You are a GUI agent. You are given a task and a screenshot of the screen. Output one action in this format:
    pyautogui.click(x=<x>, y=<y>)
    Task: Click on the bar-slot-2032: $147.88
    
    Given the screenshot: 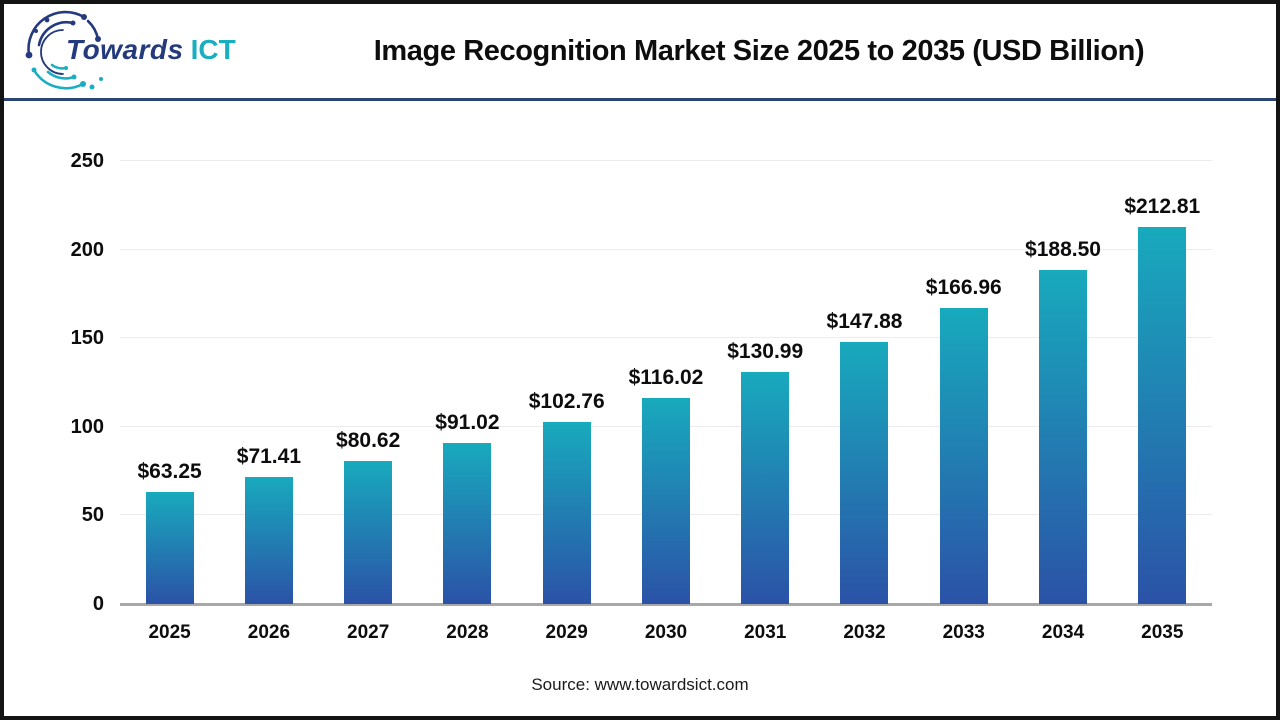 What is the action you would take?
    pyautogui.click(x=864, y=382)
    